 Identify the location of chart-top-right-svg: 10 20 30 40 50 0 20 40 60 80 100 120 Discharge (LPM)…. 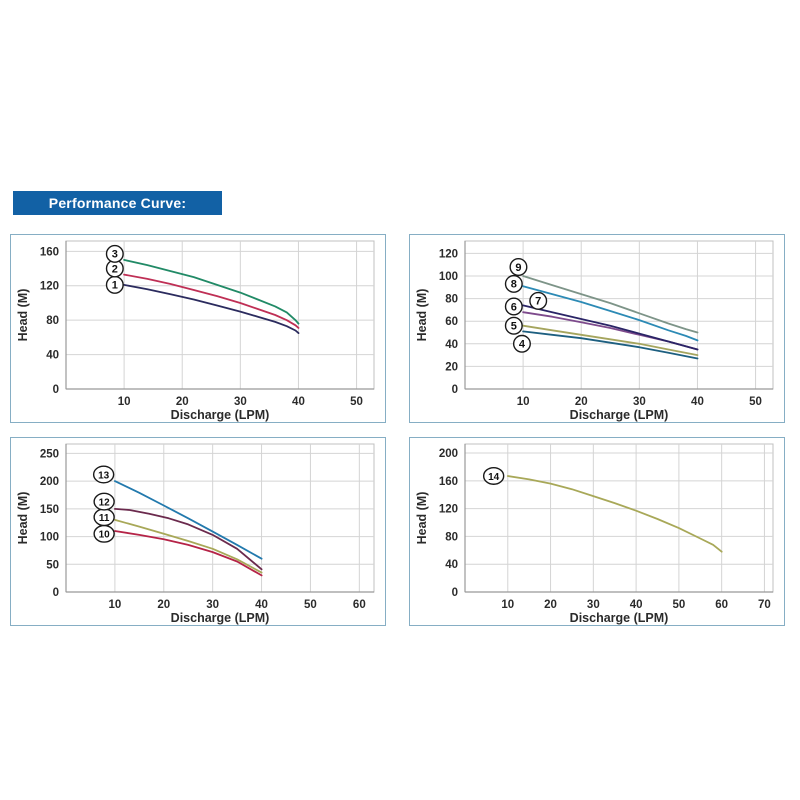
(594, 331).